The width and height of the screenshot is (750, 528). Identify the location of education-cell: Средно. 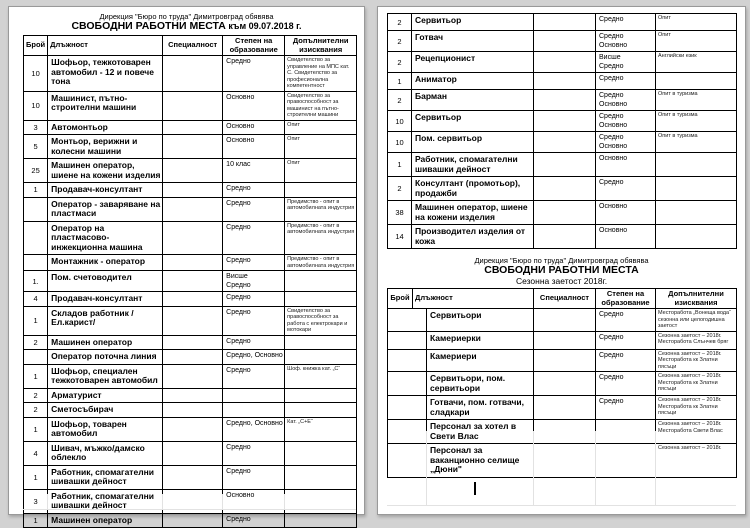
(254, 262).